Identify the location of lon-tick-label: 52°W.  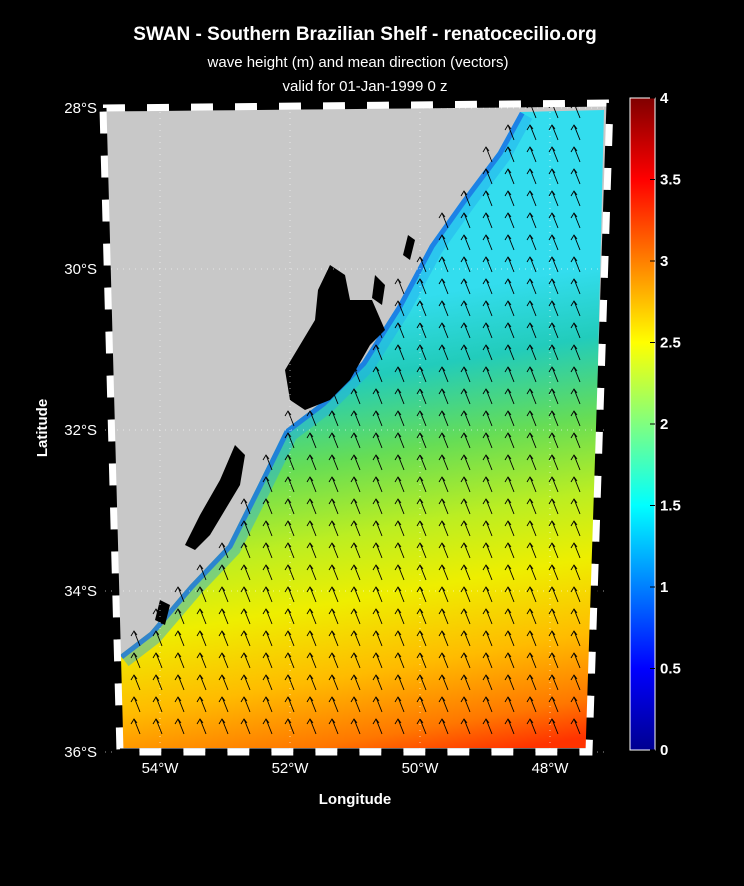
(291, 768).